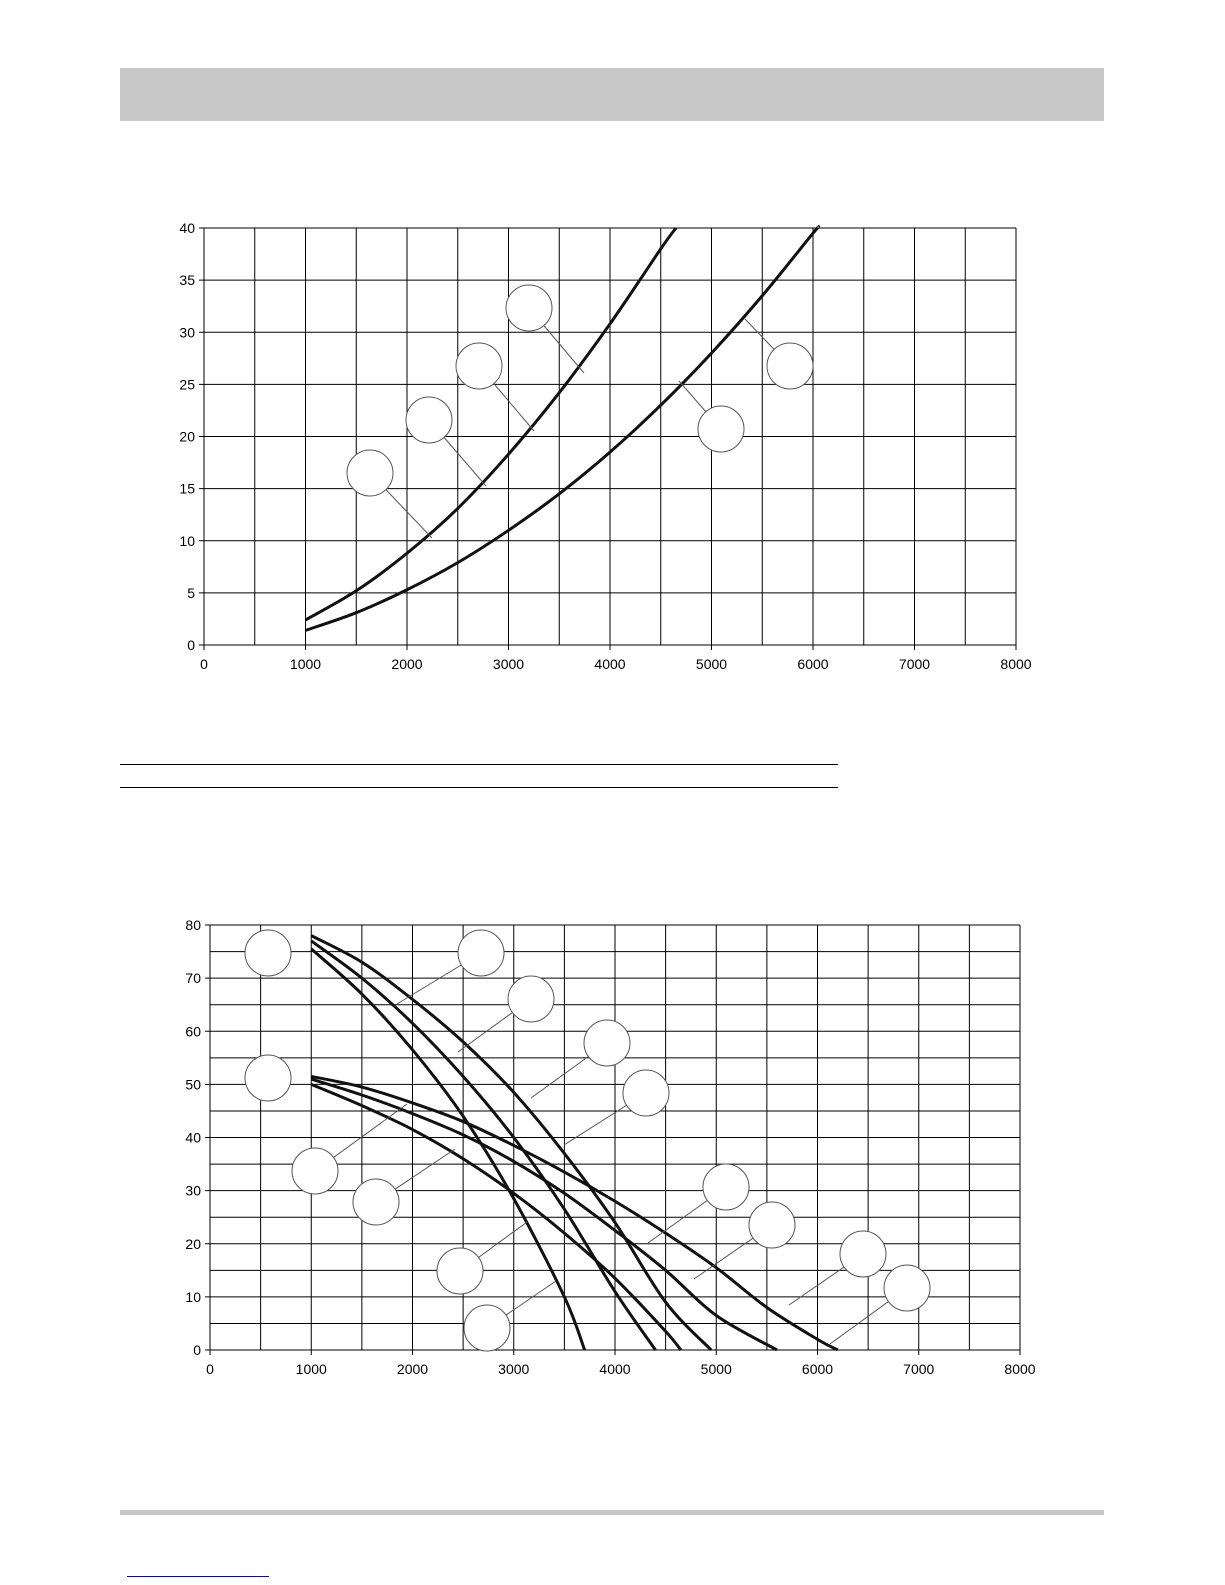  What do you see at coordinates (479, 787) in the screenshot?
I see `section-rule-bottom` at bounding box center [479, 787].